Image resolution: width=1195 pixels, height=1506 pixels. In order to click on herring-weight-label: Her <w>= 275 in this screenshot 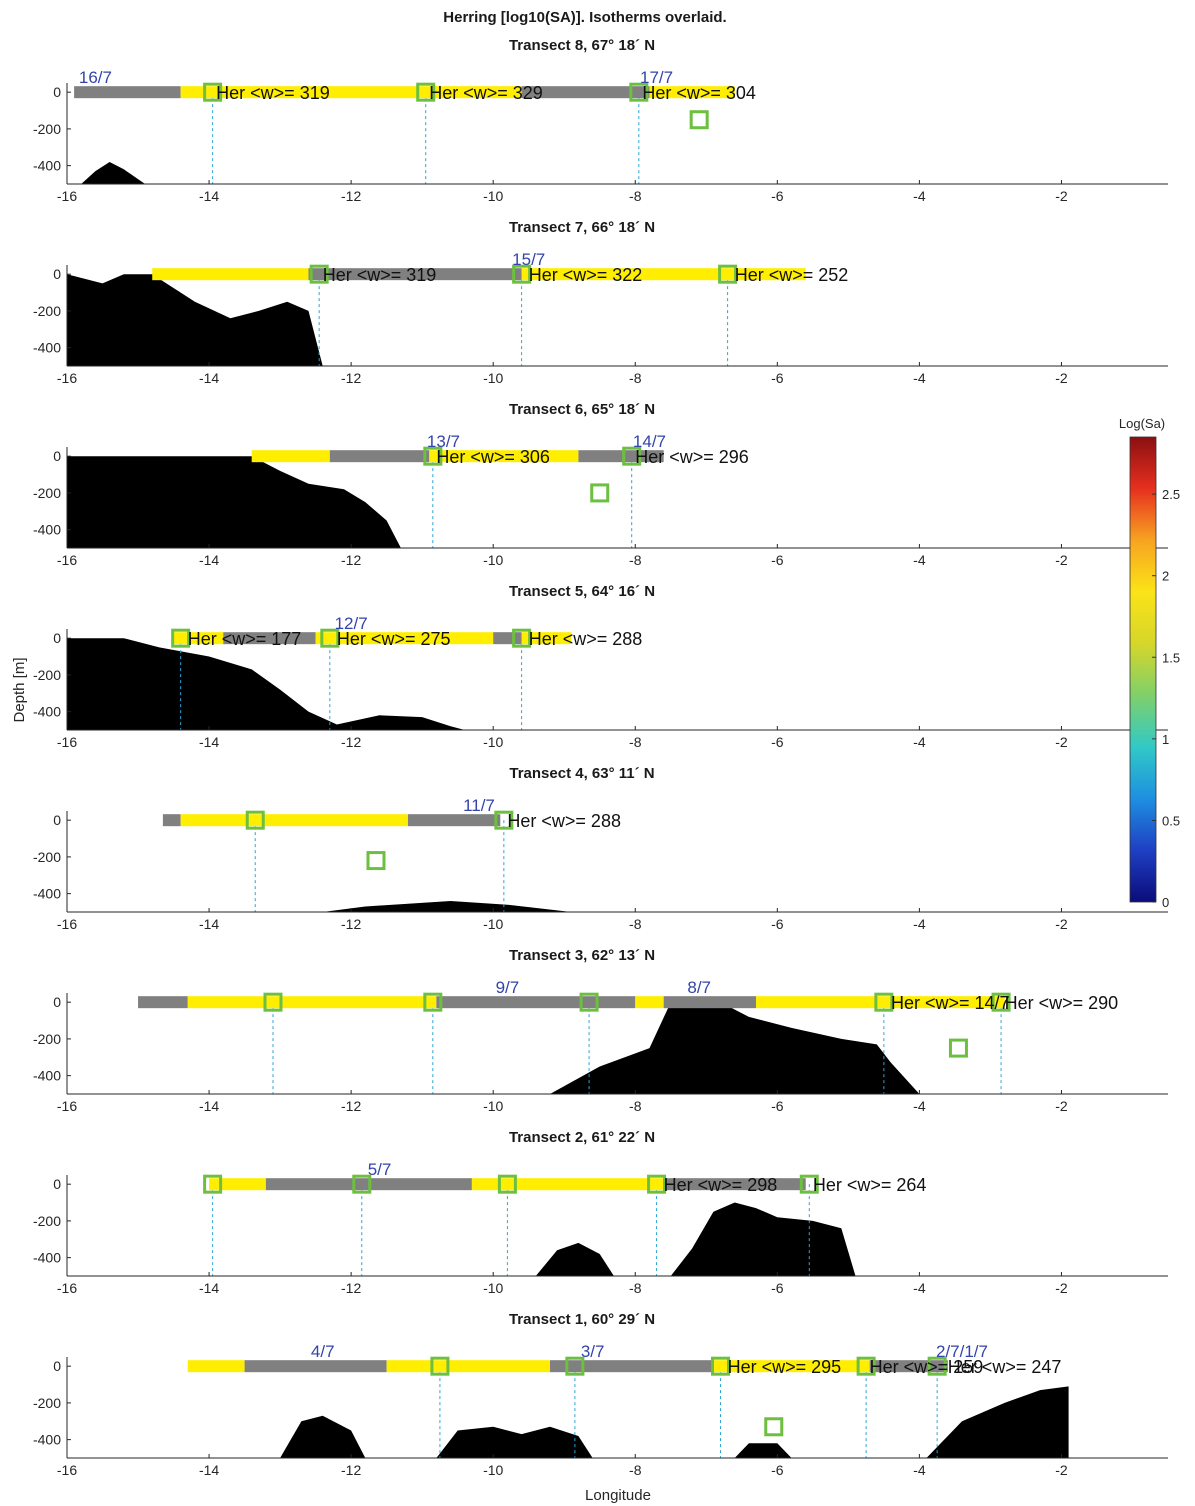, I will do `click(394, 639)`.